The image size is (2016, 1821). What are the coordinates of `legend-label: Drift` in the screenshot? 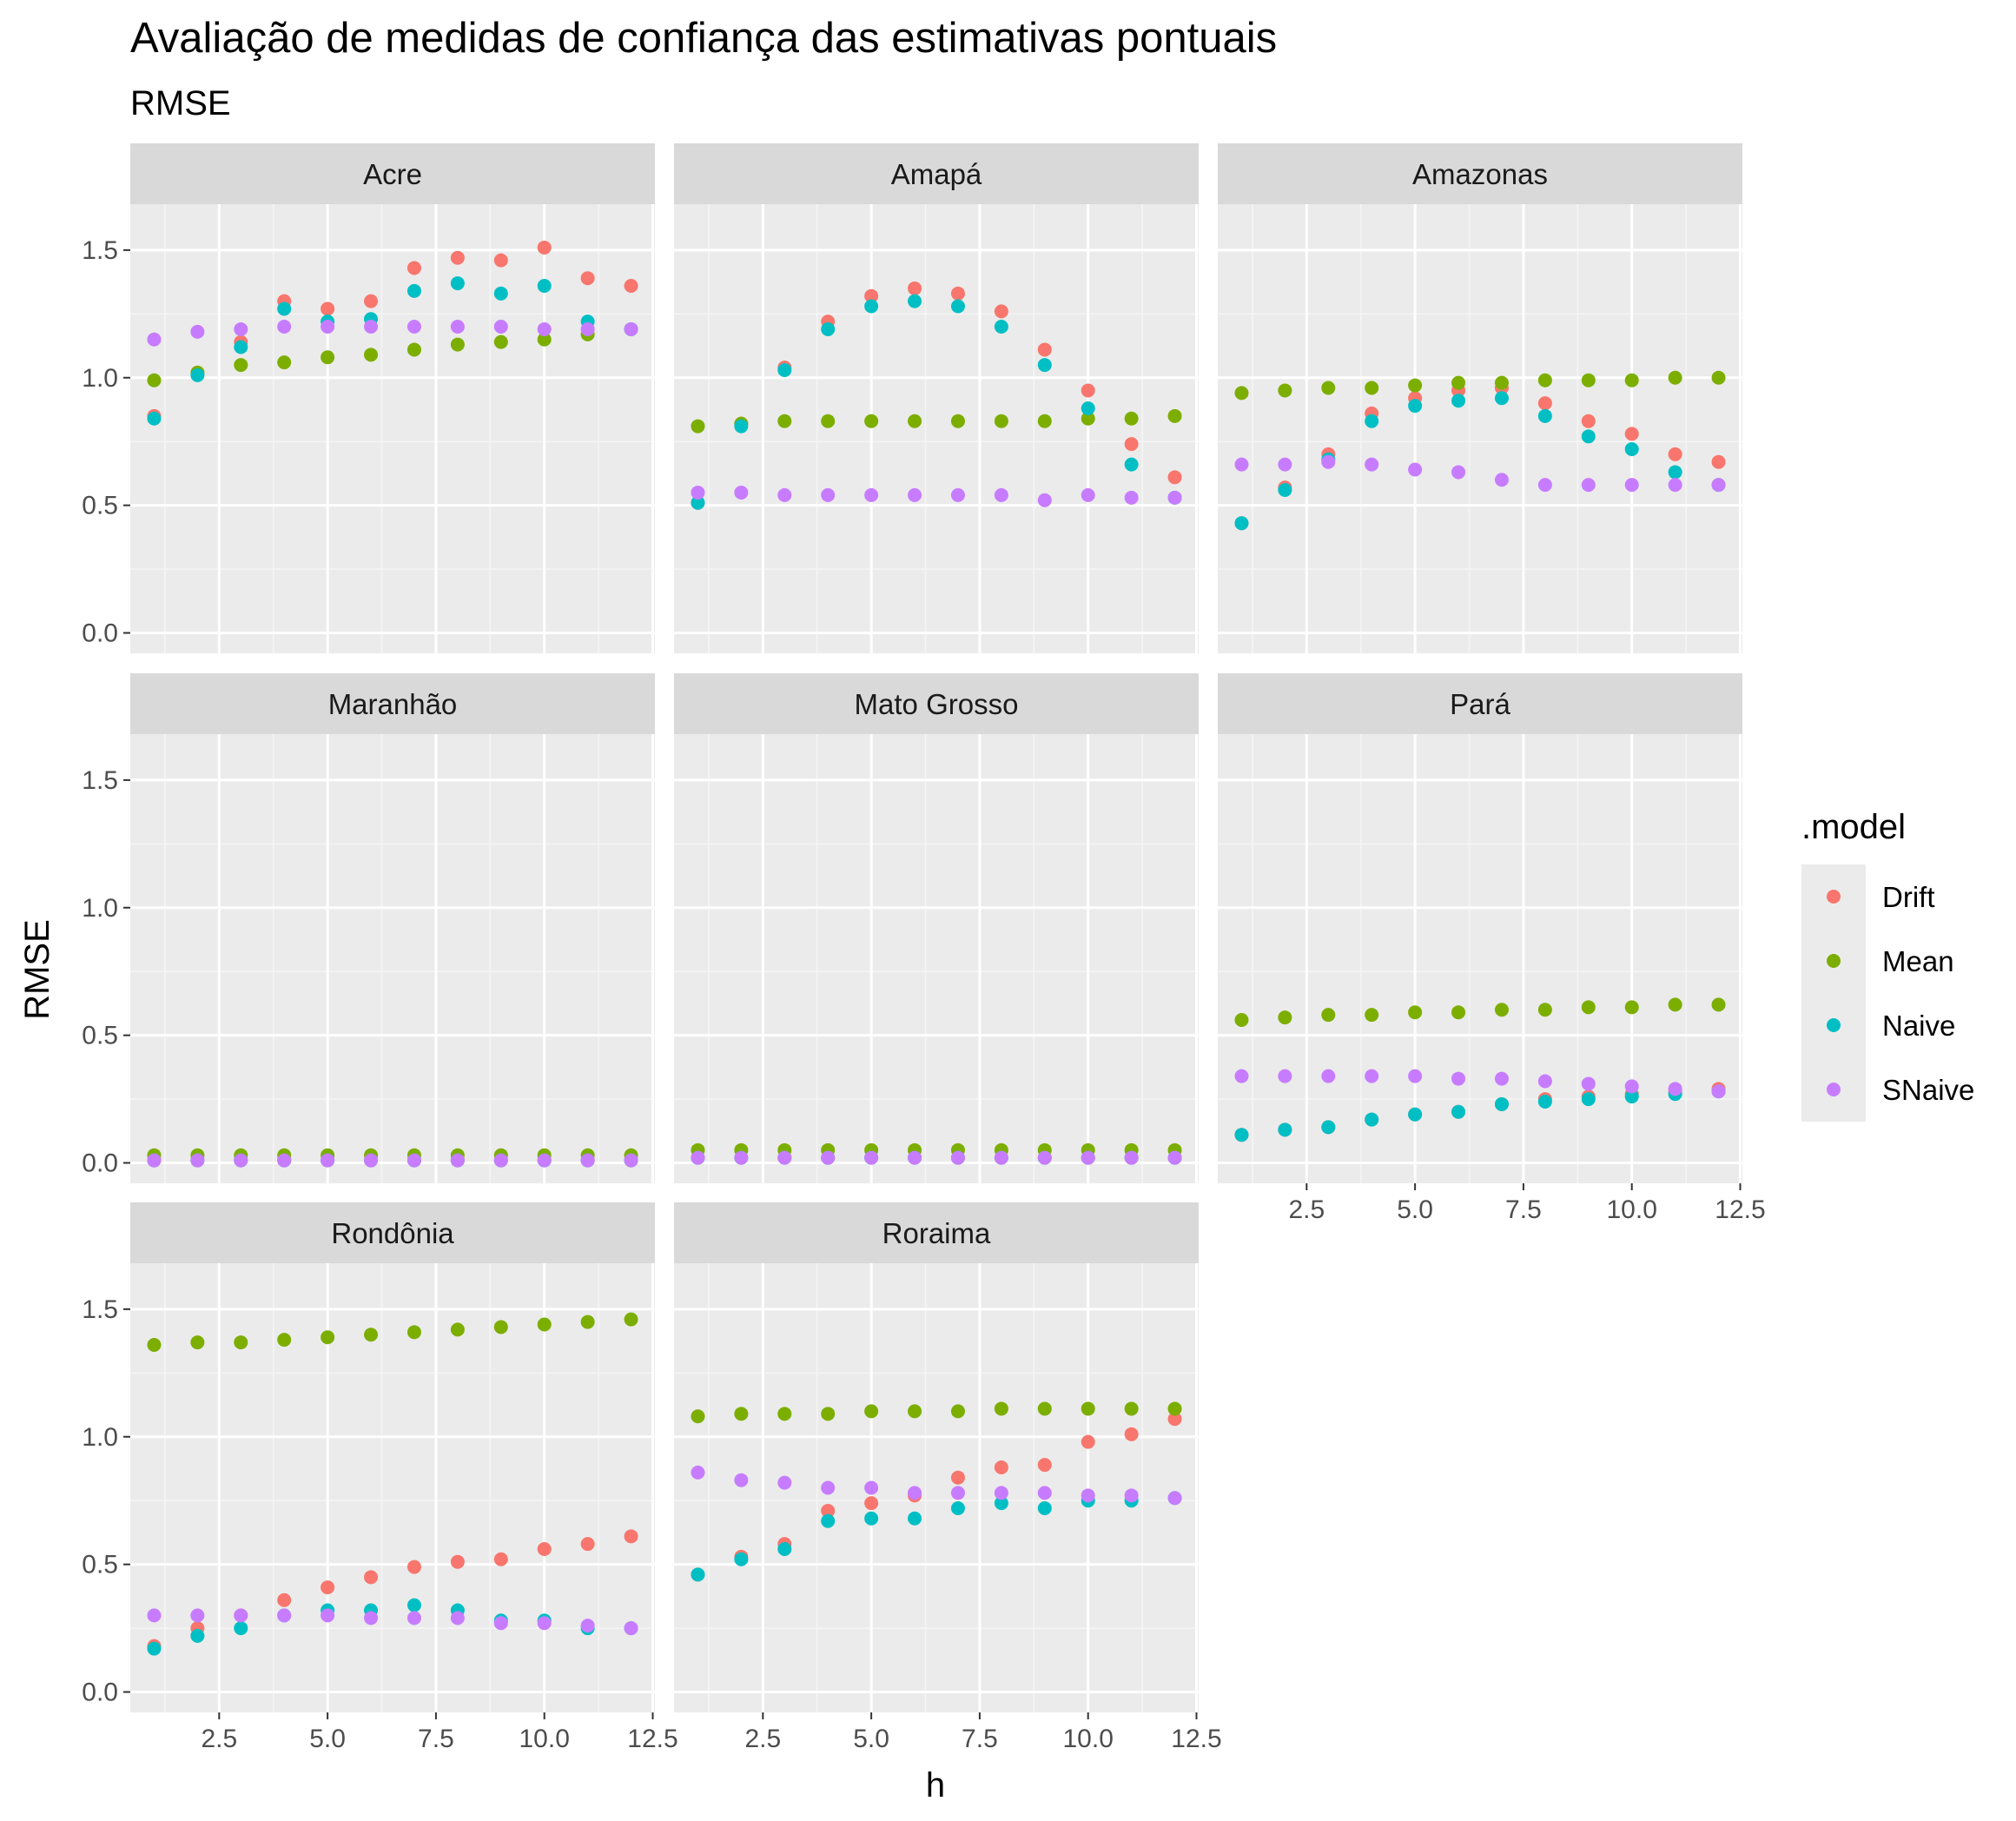 It's located at (1908, 897).